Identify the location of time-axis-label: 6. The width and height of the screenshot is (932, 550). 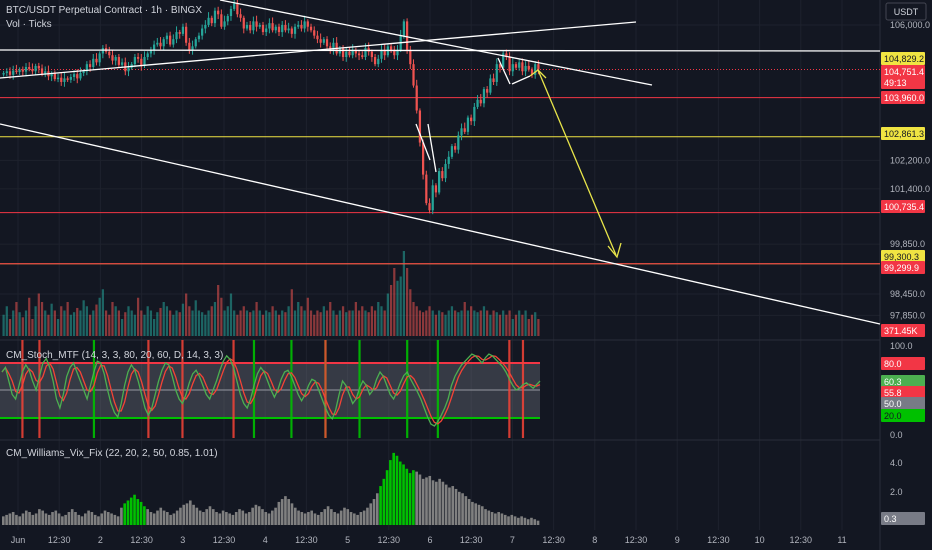
(429, 540).